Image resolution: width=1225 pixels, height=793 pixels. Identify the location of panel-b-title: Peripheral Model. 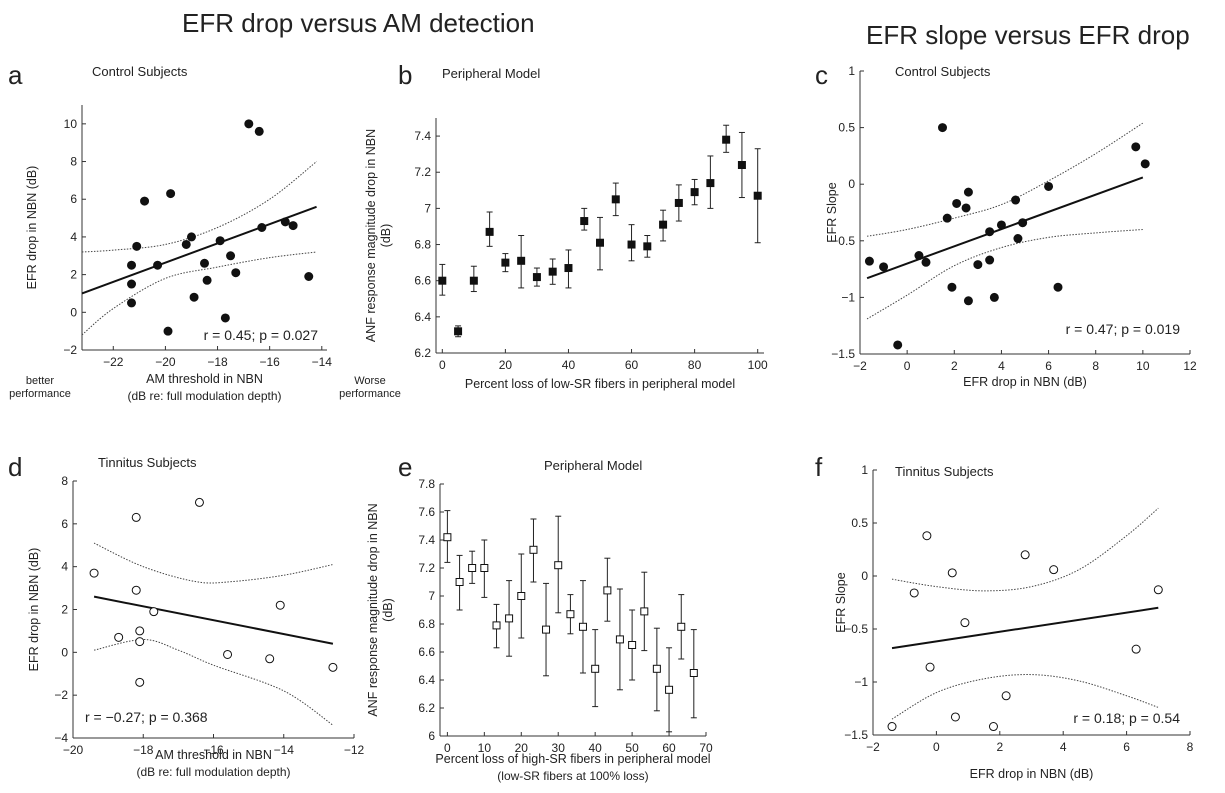
(491, 73).